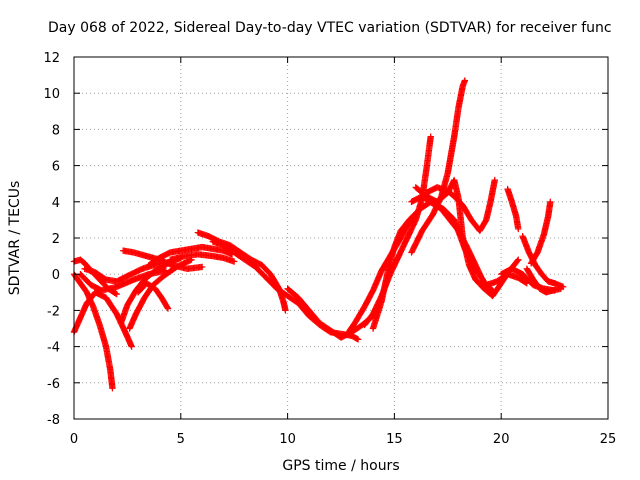 This screenshot has height=480, width=640. Describe the element at coordinates (56, 275) in the screenshot. I see `y-tick-label: 0` at that location.